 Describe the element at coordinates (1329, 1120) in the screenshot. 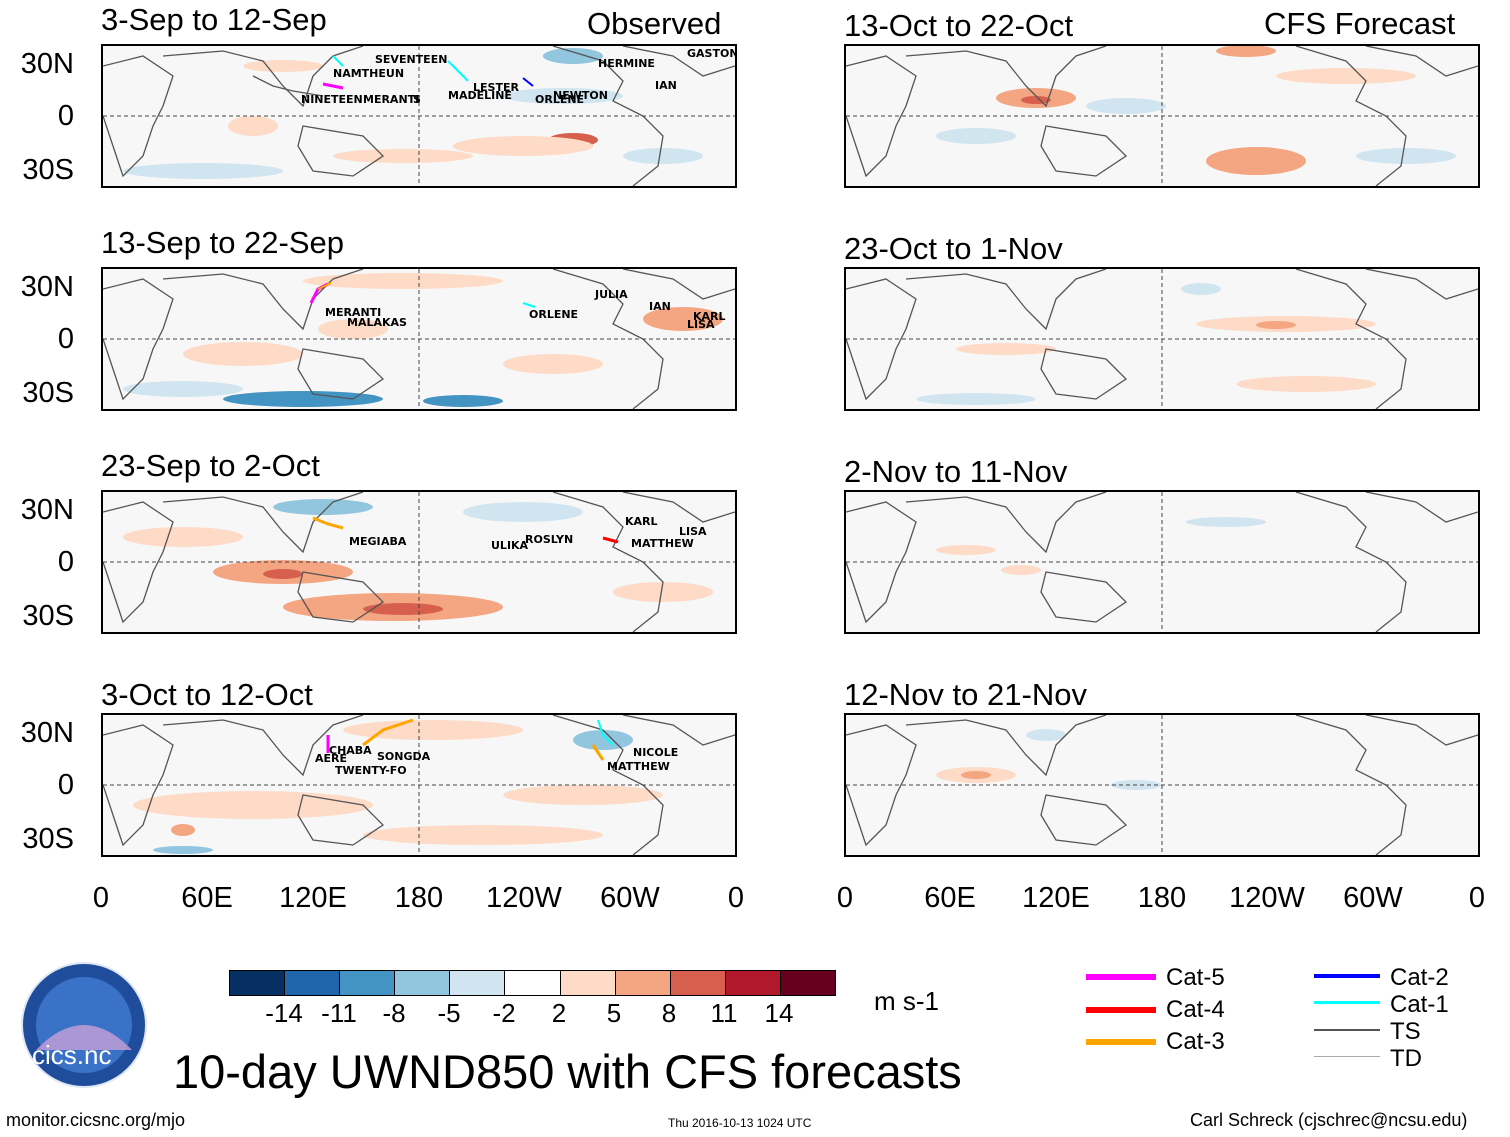

I see `footer-author: Carl Schreck (cjschrec@ncsu.edu)` at that location.